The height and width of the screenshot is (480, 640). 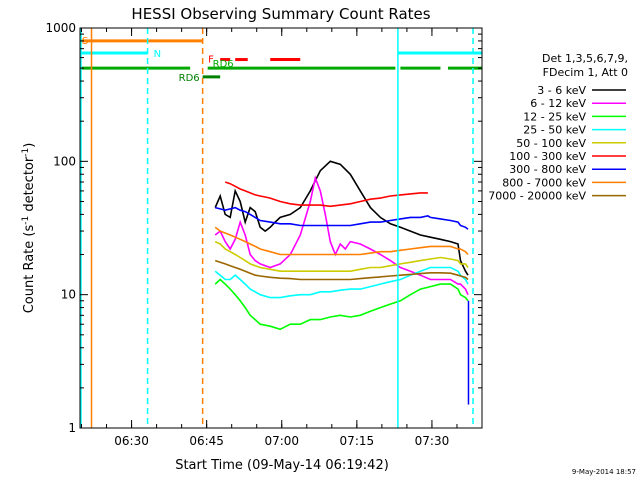 What do you see at coordinates (554, 130) in the screenshot?
I see `legend-label-3: 25 - 50 keV` at bounding box center [554, 130].